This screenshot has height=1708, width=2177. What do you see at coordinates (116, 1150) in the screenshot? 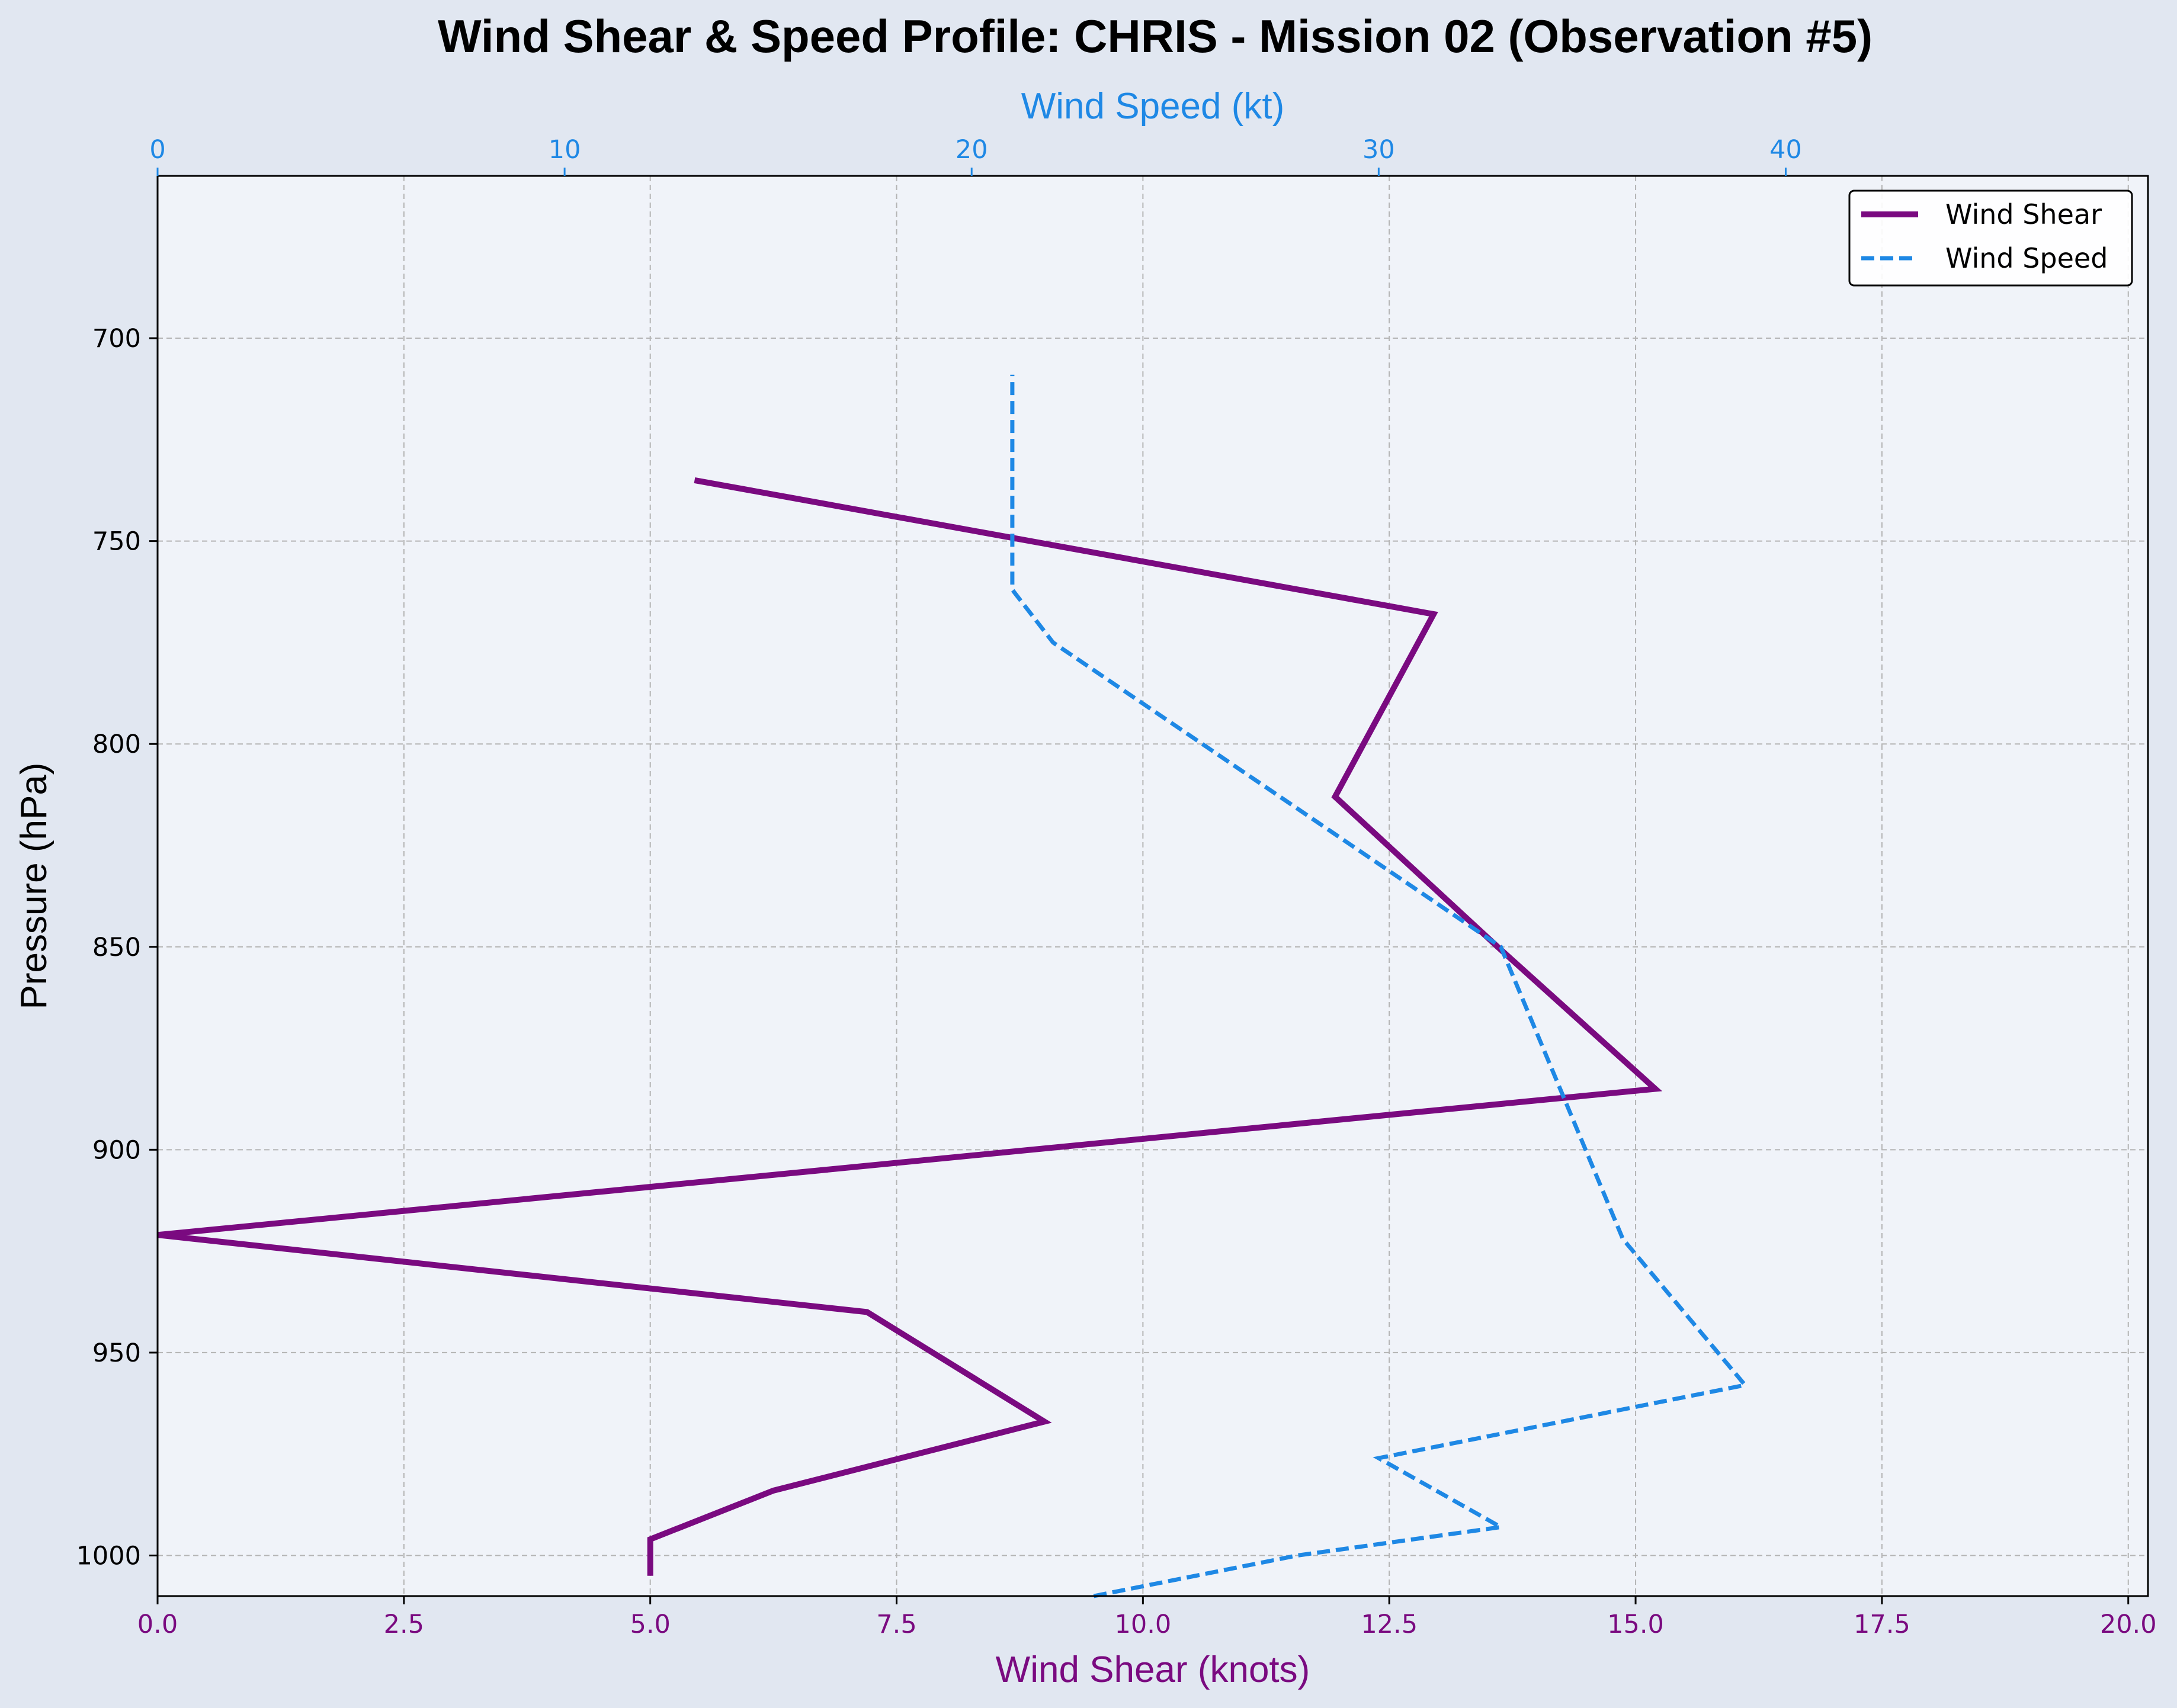
I see `y-tick-label: 900` at bounding box center [116, 1150].